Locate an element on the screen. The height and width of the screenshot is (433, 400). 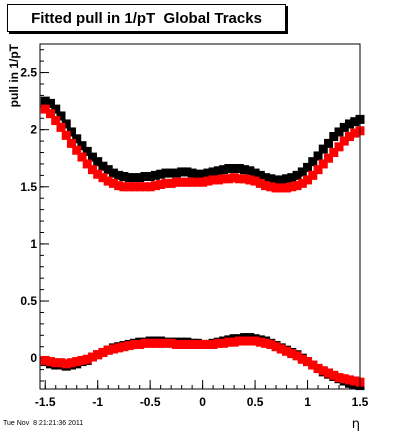
y-tick-label: 0.5 is located at coordinates (28, 301).